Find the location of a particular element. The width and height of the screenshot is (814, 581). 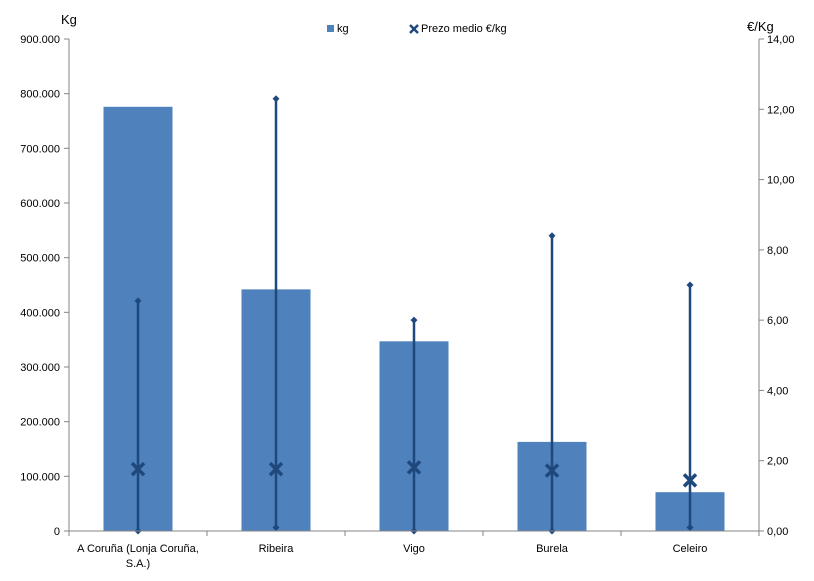

left-tick-label: 100.000 is located at coordinates (40, 477).